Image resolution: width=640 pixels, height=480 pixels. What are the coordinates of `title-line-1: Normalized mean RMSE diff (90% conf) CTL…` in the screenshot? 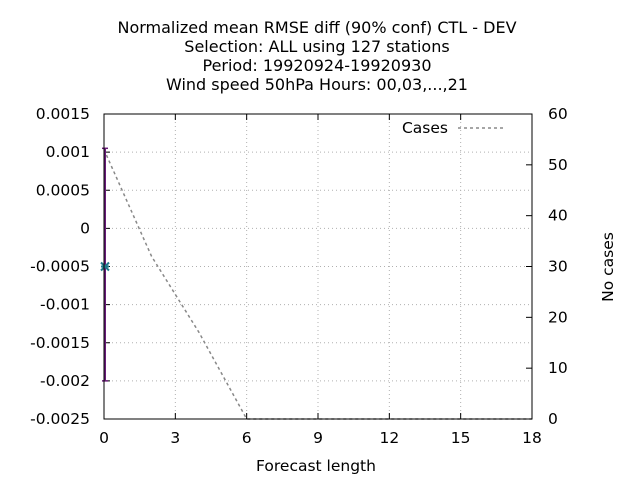 It's located at (316, 27).